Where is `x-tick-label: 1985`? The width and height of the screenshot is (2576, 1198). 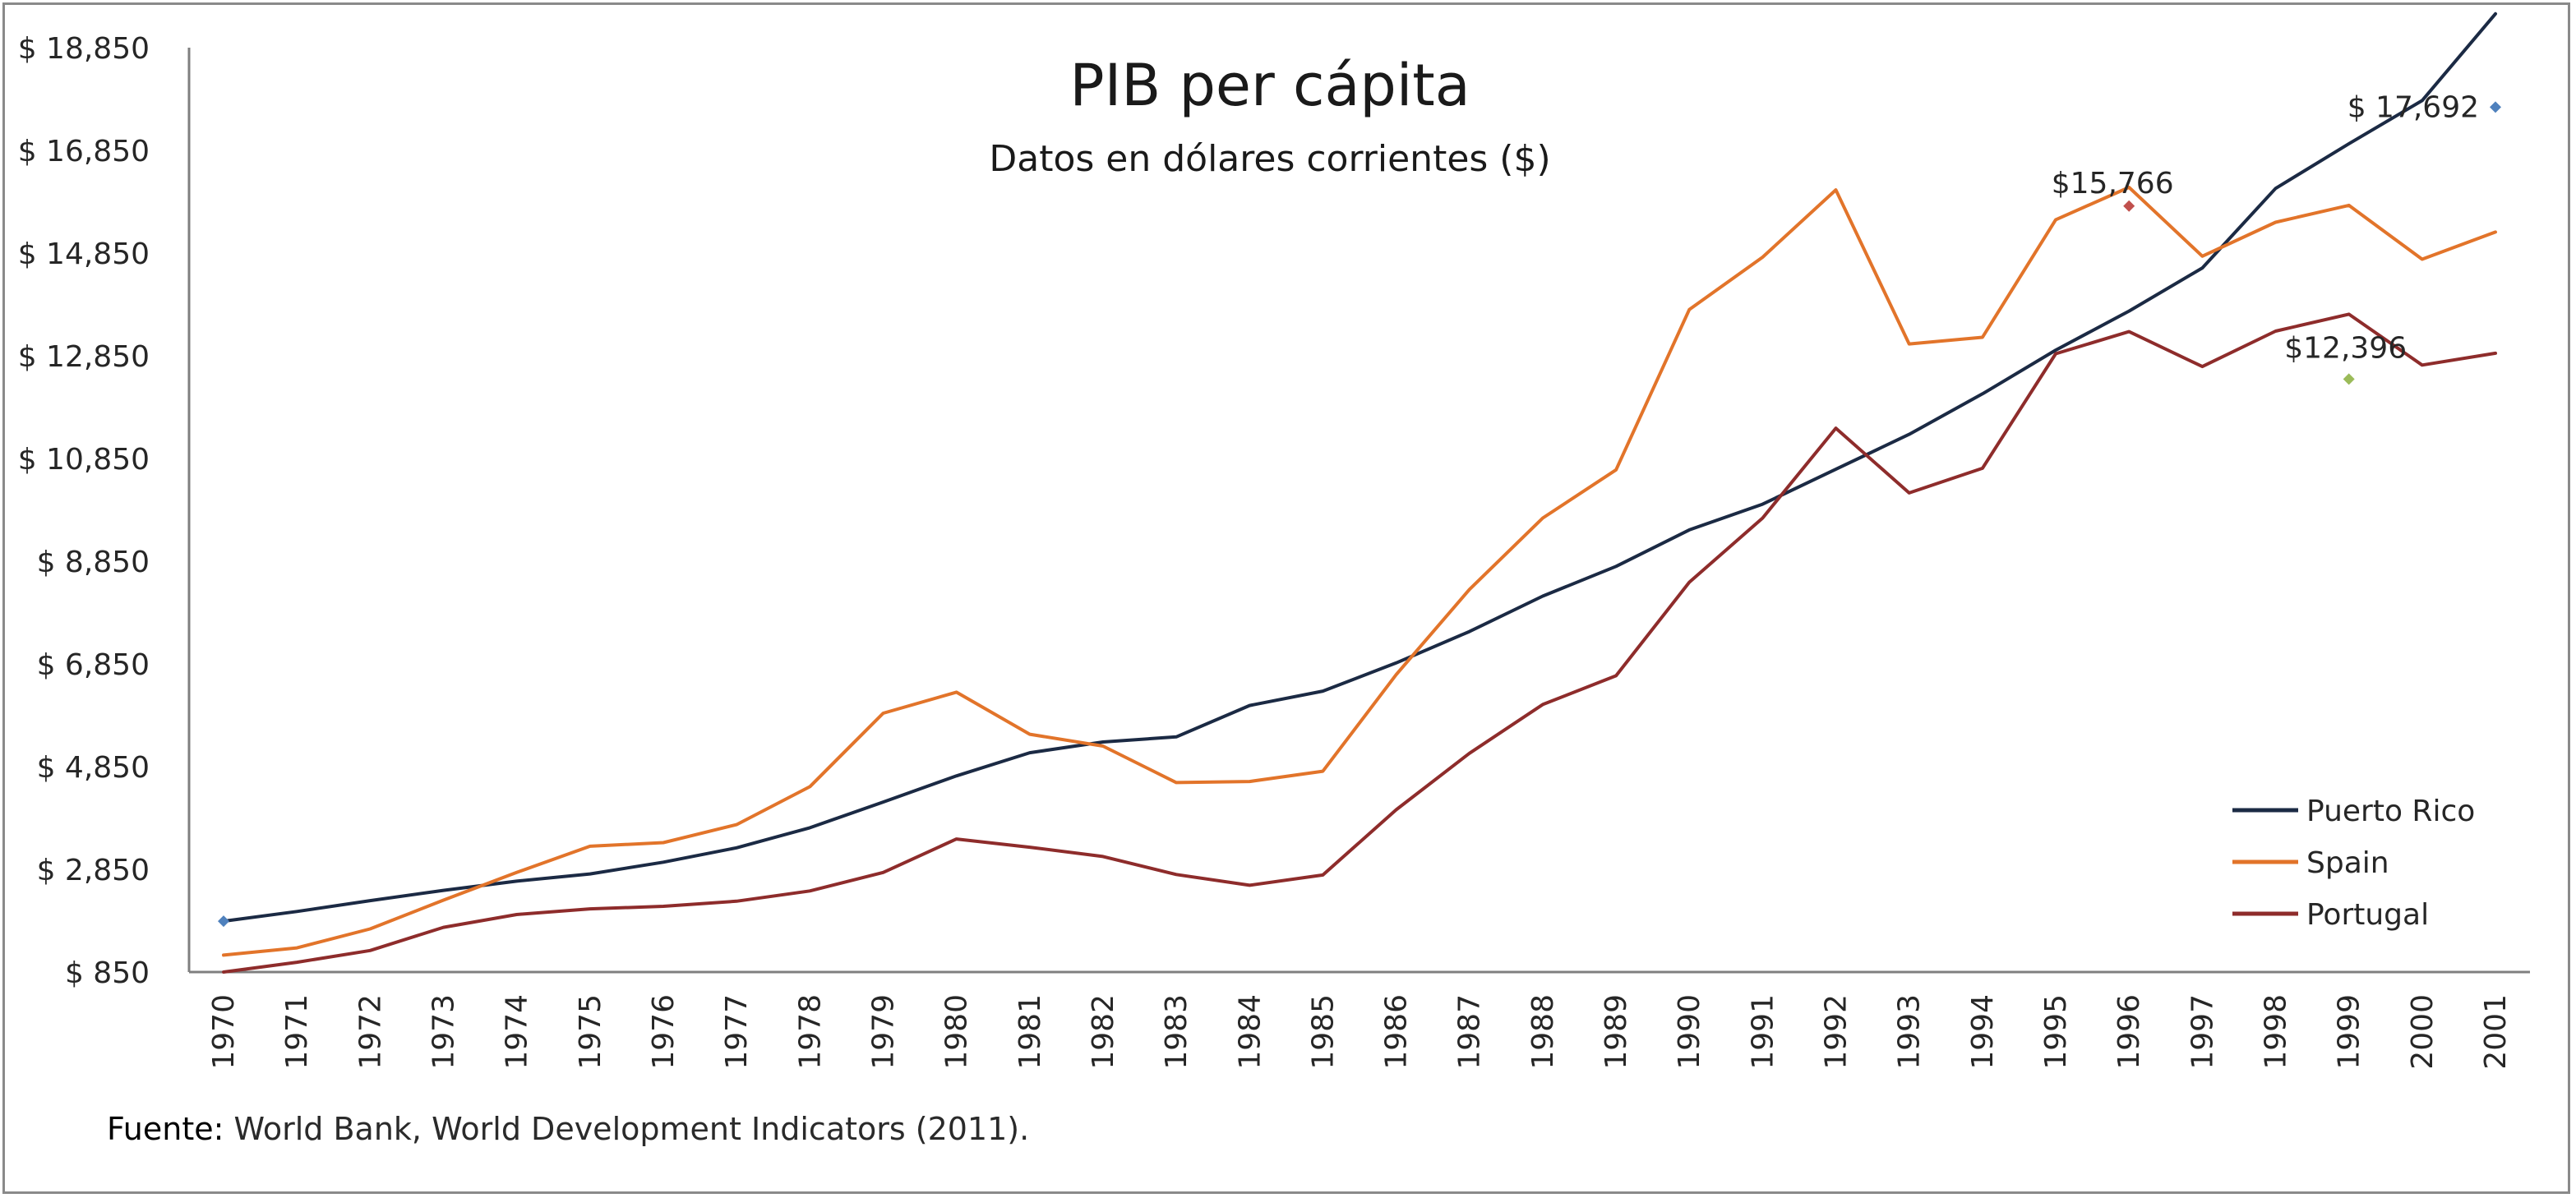 x-tick-label: 1985 is located at coordinates (1323, 1032).